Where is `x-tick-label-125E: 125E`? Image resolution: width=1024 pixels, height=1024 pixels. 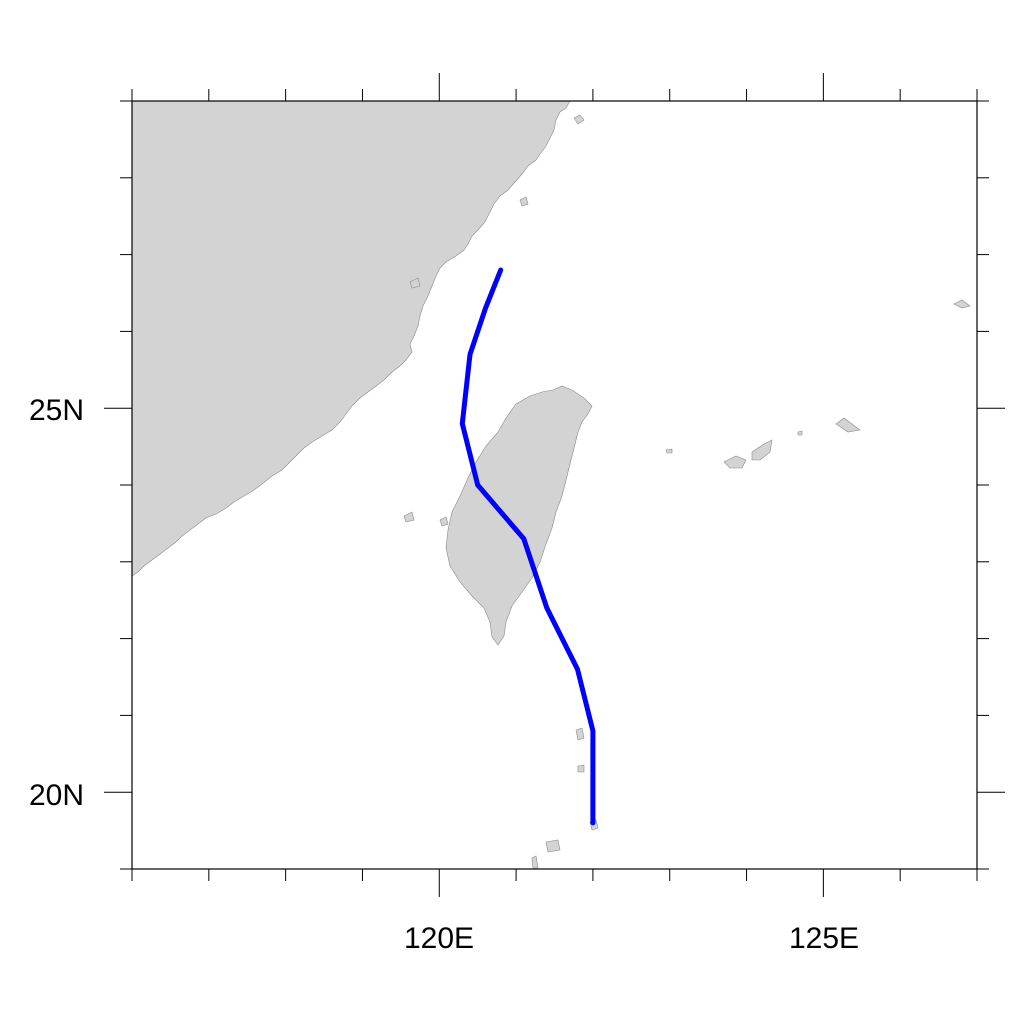 x-tick-label-125E: 125E is located at coordinates (824, 938).